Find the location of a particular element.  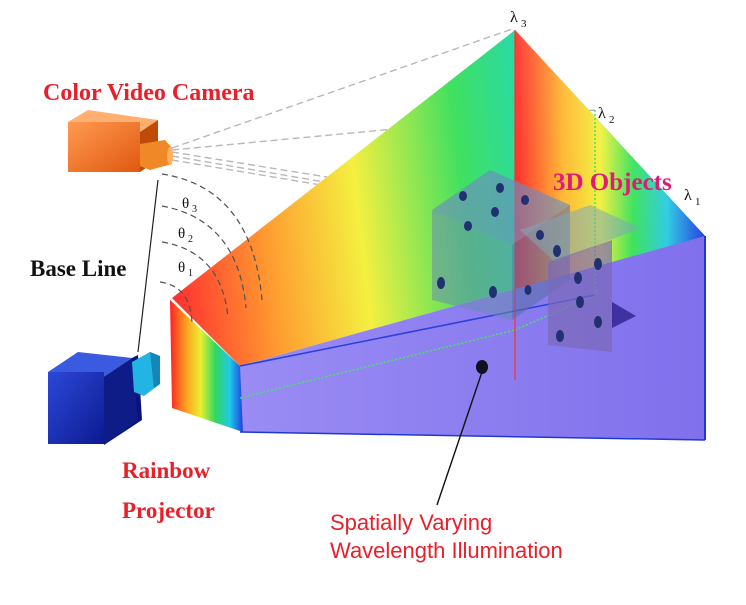

theta1-label: θ 1 is located at coordinates (185, 269).